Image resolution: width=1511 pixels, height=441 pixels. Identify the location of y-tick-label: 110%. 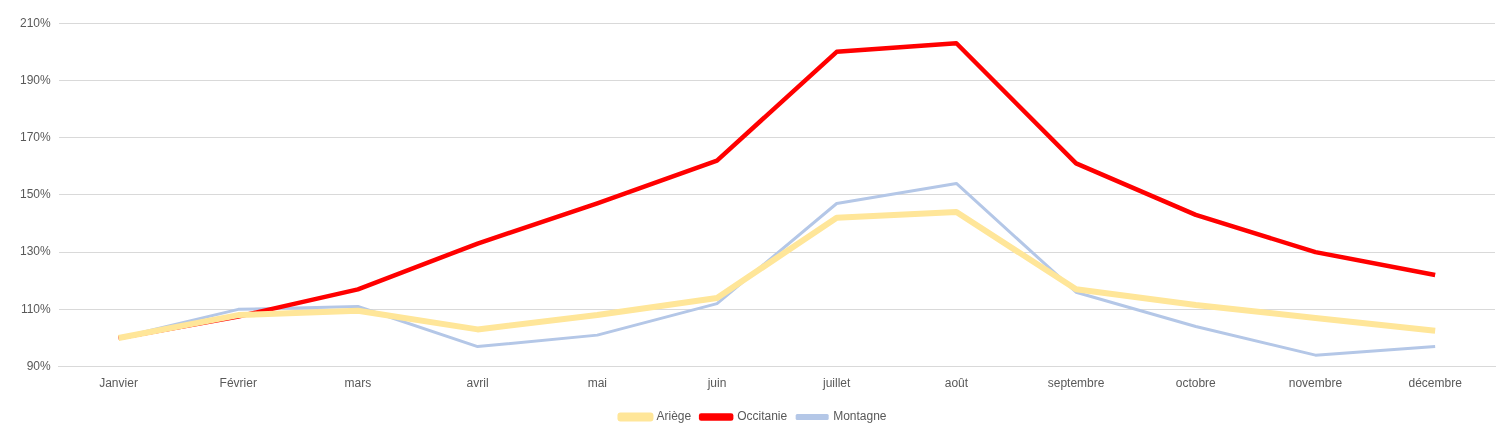
(36, 308).